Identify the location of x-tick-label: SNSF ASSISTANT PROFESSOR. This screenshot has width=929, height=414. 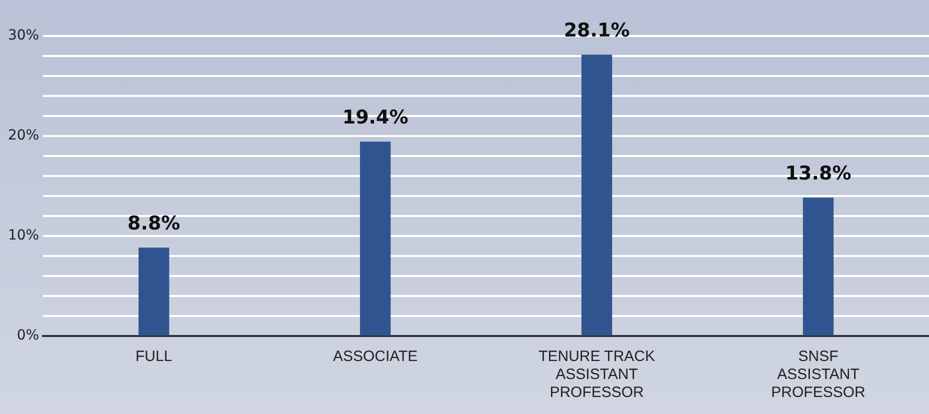
(818, 375).